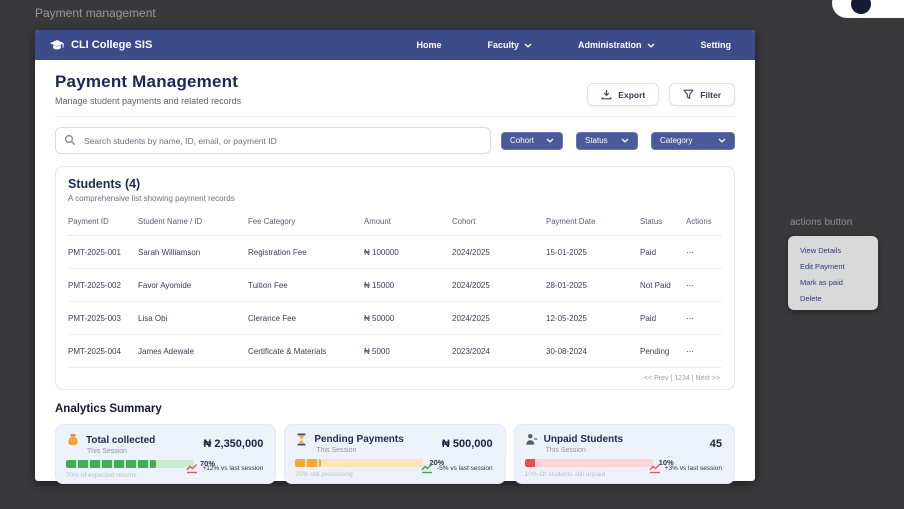 The image size is (904, 509). I want to click on trend-chart-icon, so click(655, 468).